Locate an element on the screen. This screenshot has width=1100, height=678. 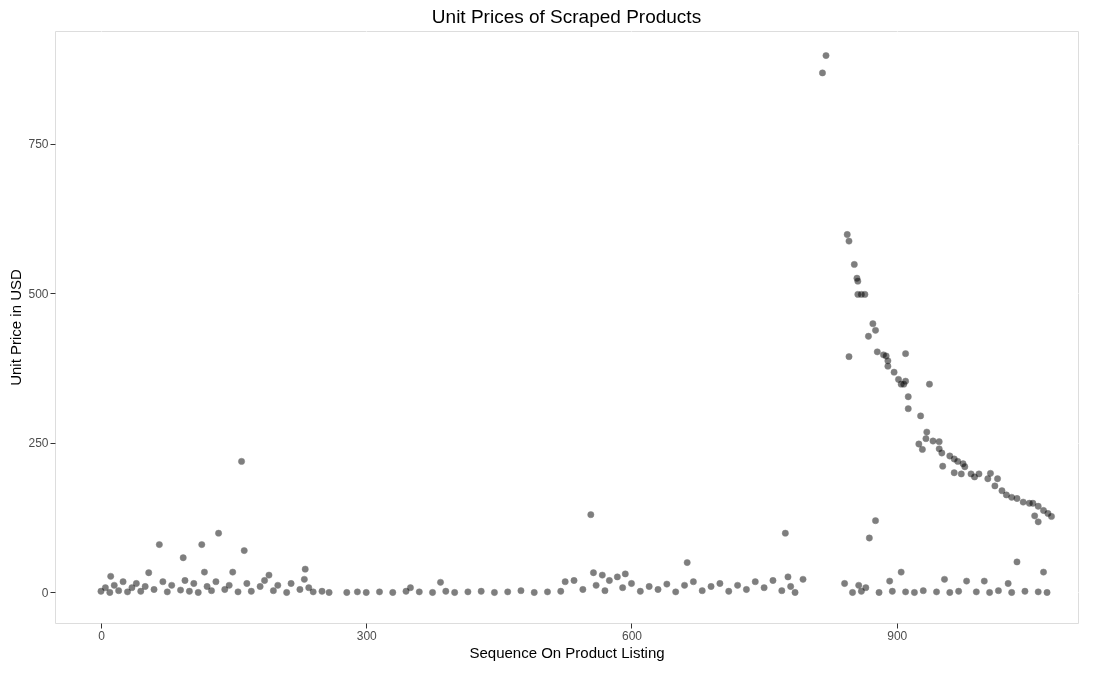
x-tick-label: 300 is located at coordinates (367, 635).